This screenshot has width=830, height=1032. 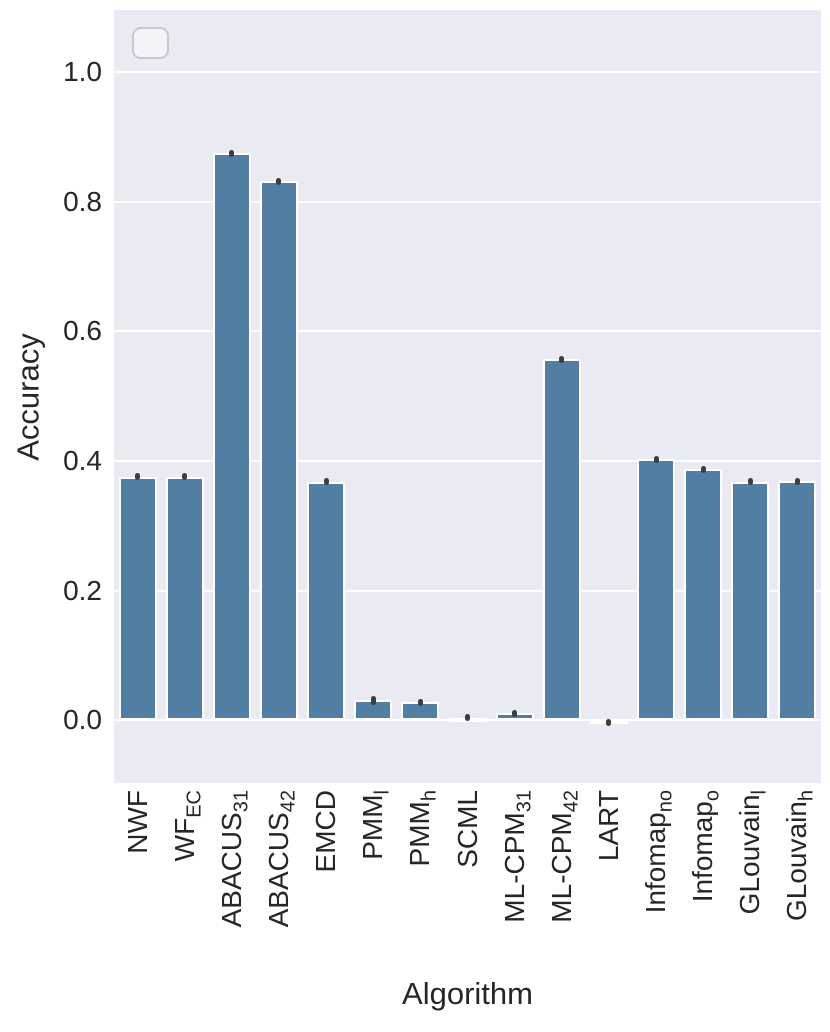 I want to click on x-tick-label-subscript: EC, so click(x=194, y=804).